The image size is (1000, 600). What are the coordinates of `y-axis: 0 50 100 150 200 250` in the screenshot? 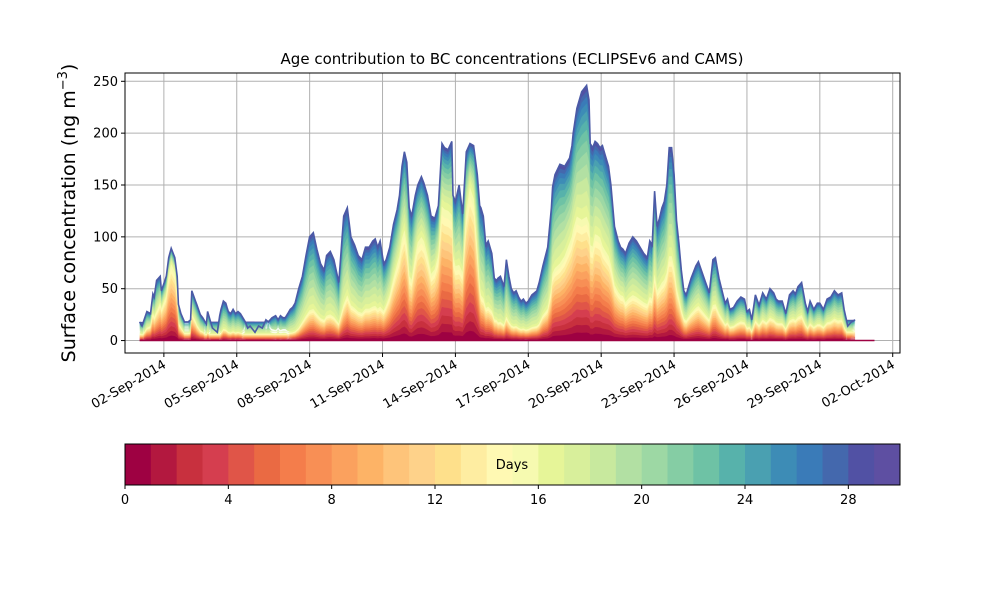 It's located at (109, 212).